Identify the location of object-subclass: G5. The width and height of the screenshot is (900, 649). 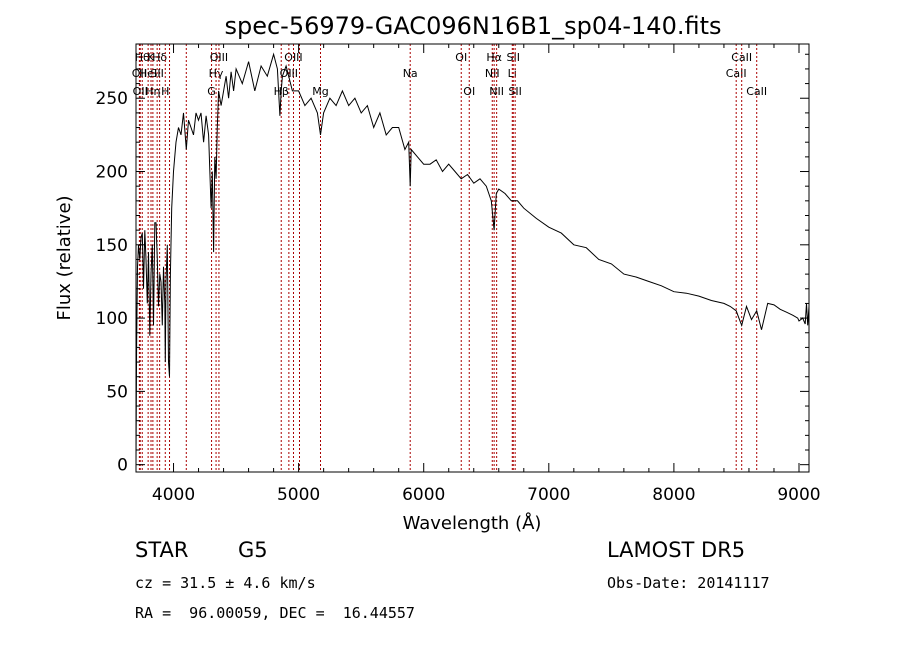
(253, 550).